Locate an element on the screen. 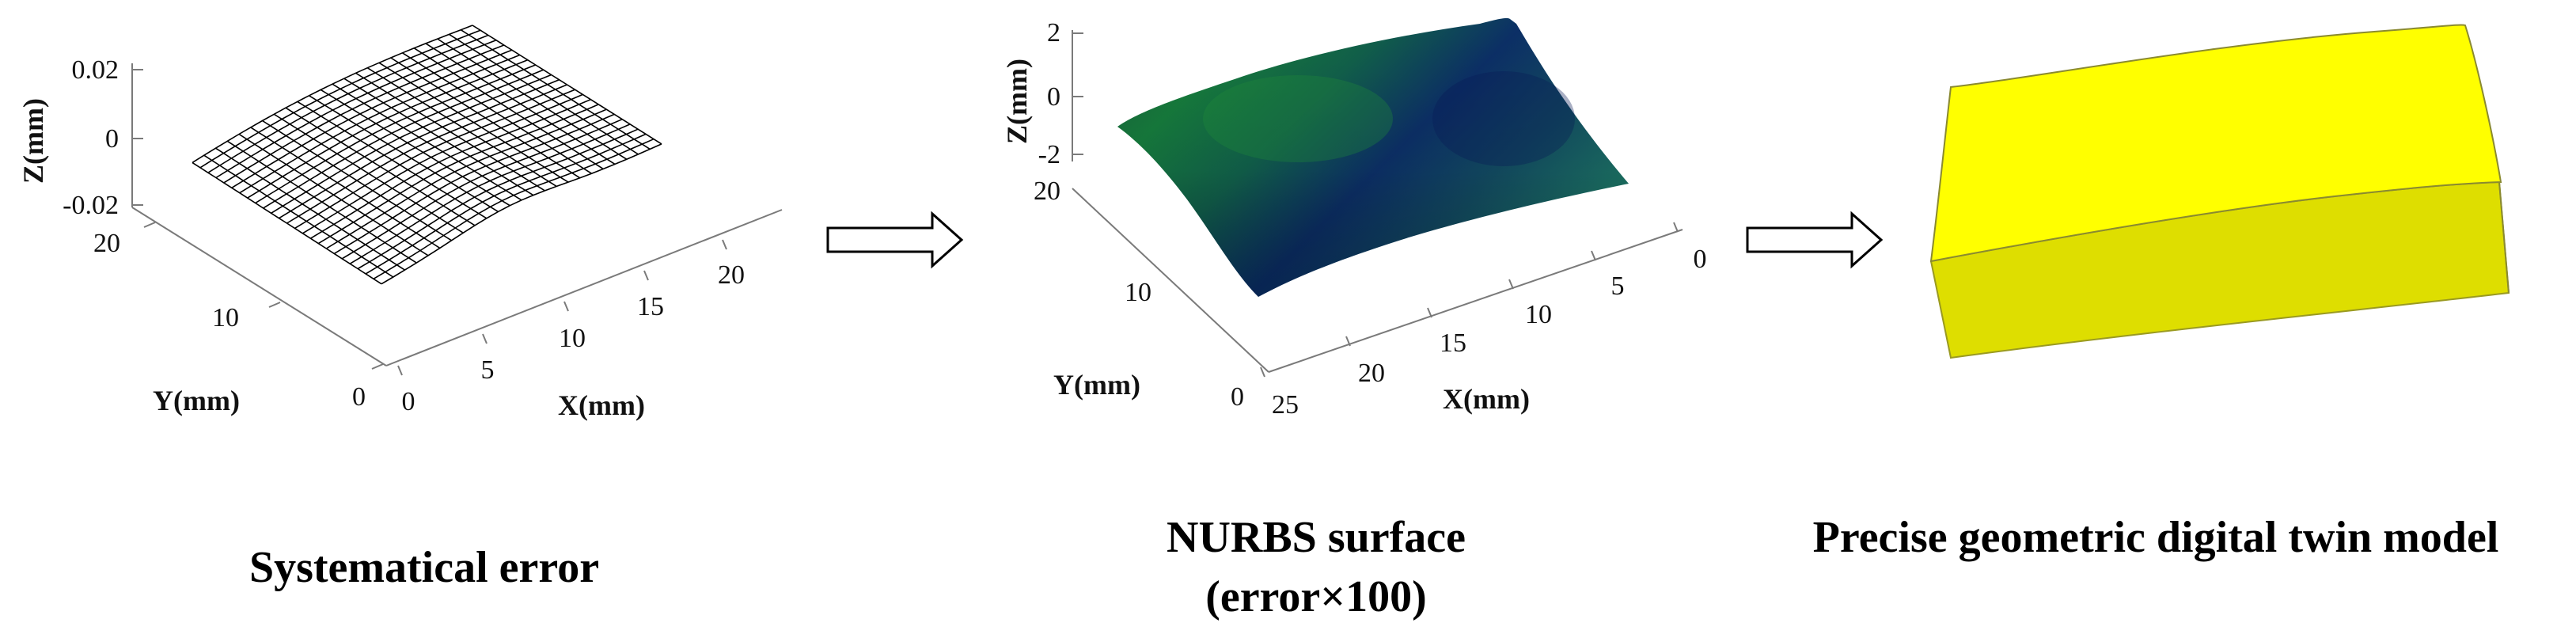 Image resolution: width=2576 pixels, height=638 pixels. panel1-caption: Systematical error is located at coordinates (424, 567).